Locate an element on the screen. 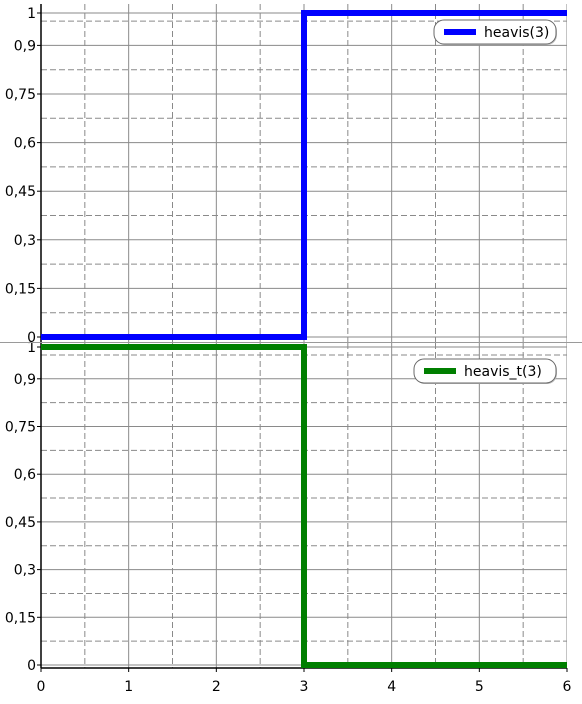 Image resolution: width=582 pixels, height=704 pixels. x-tick-label: 1 is located at coordinates (128, 687).